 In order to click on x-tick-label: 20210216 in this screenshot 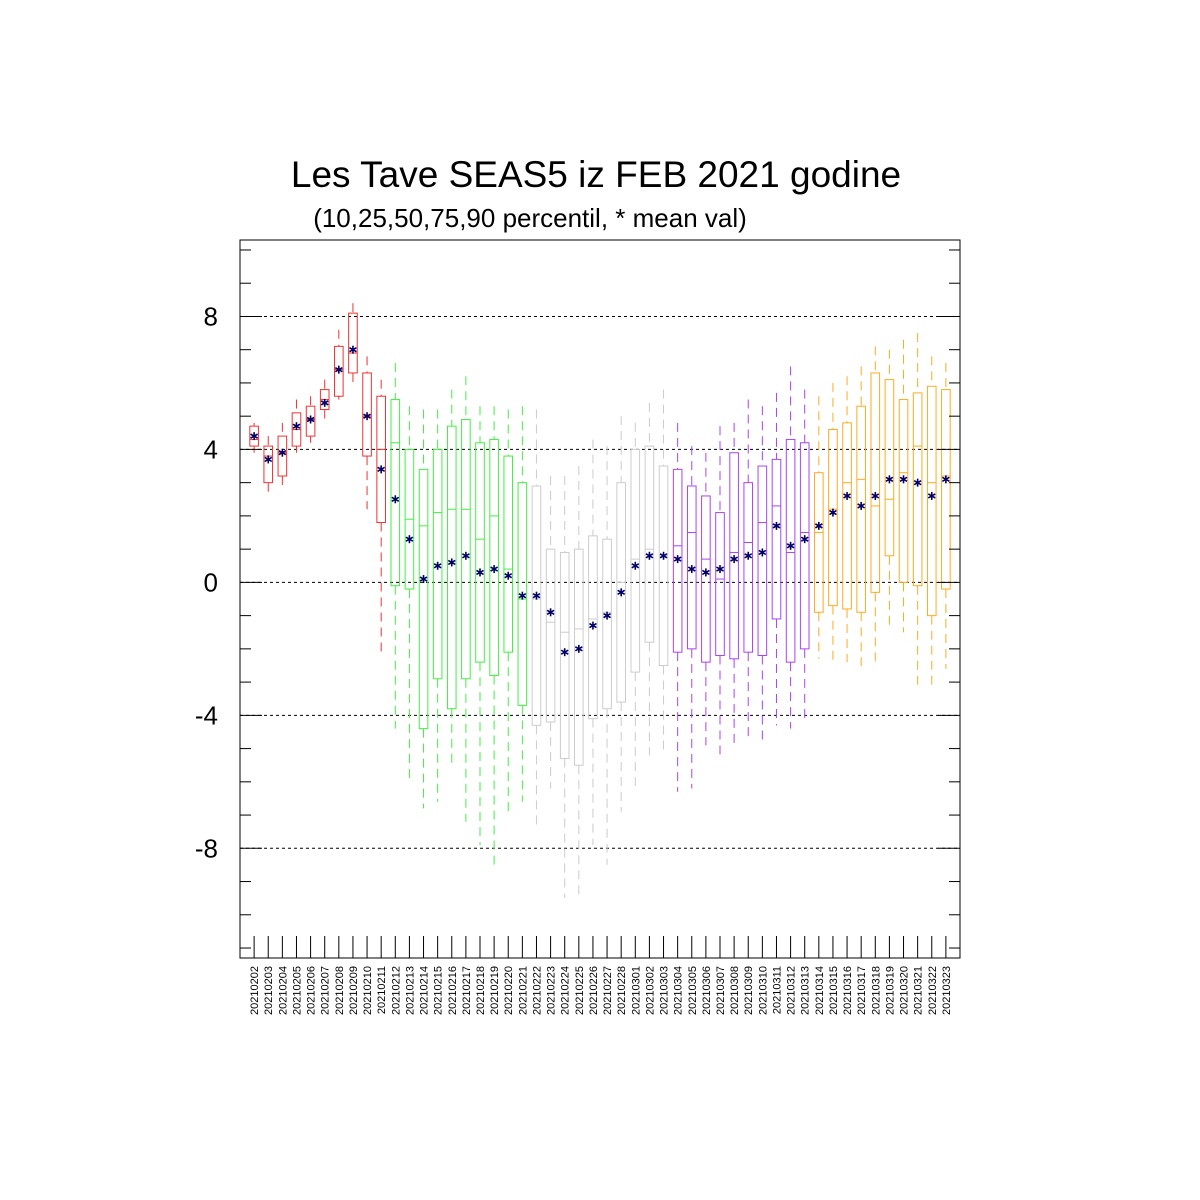, I will do `click(453, 990)`.